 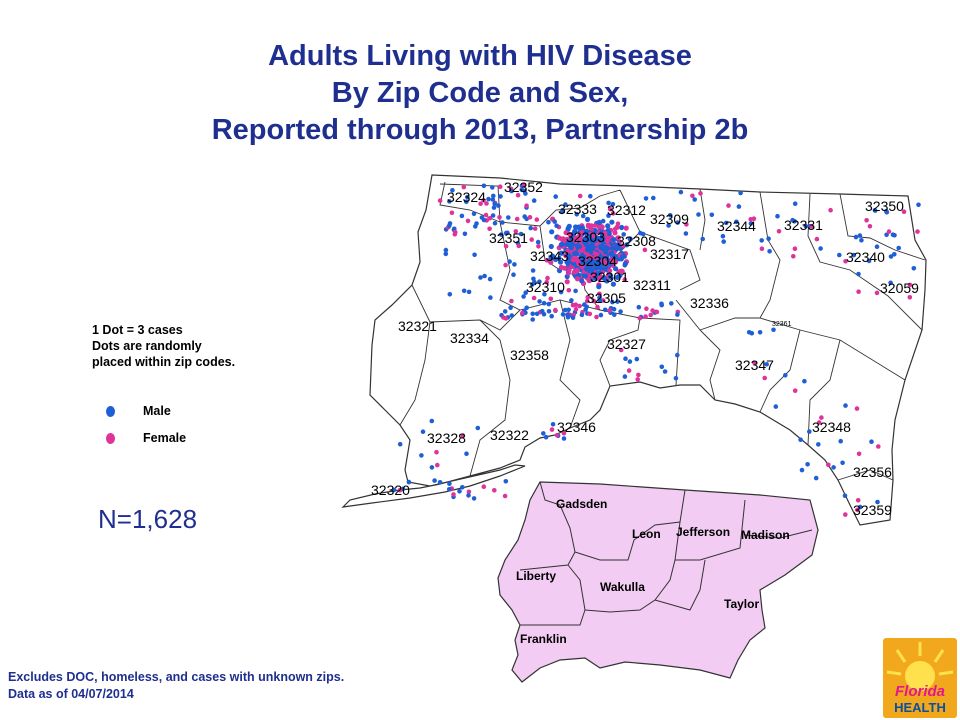 What do you see at coordinates (146, 438) in the screenshot?
I see `legend-item-female: Female` at bounding box center [146, 438].